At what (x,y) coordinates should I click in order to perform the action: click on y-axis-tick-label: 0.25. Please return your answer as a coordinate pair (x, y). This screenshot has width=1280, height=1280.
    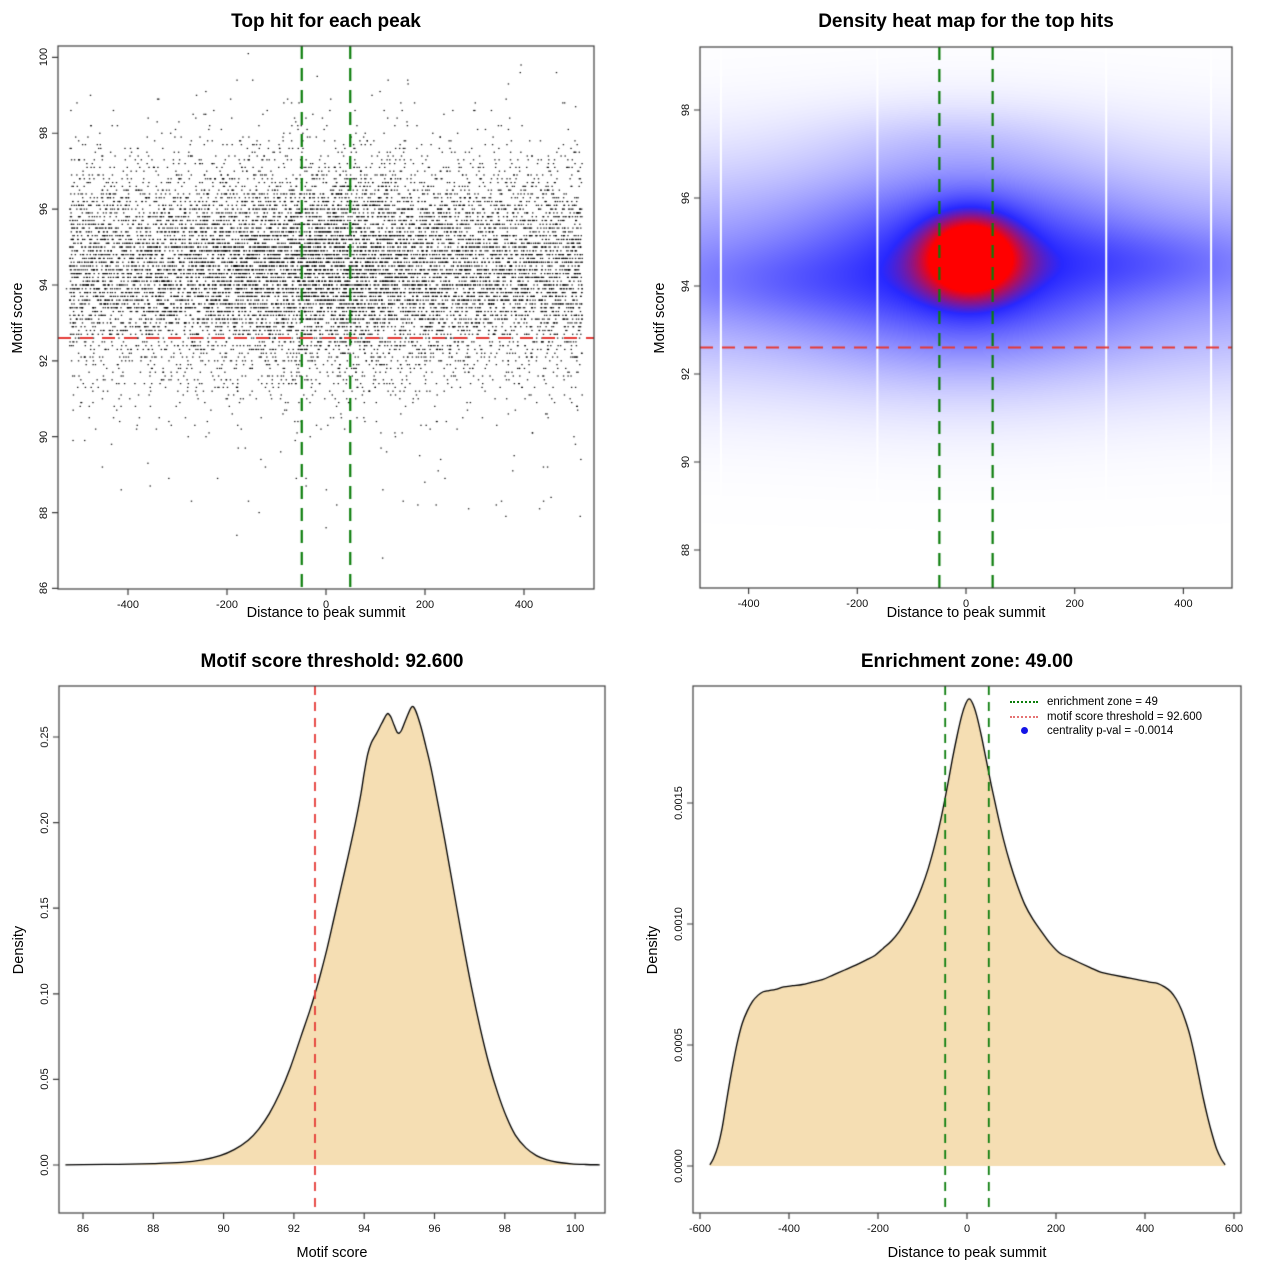
    Looking at the image, I should click on (45, 737).